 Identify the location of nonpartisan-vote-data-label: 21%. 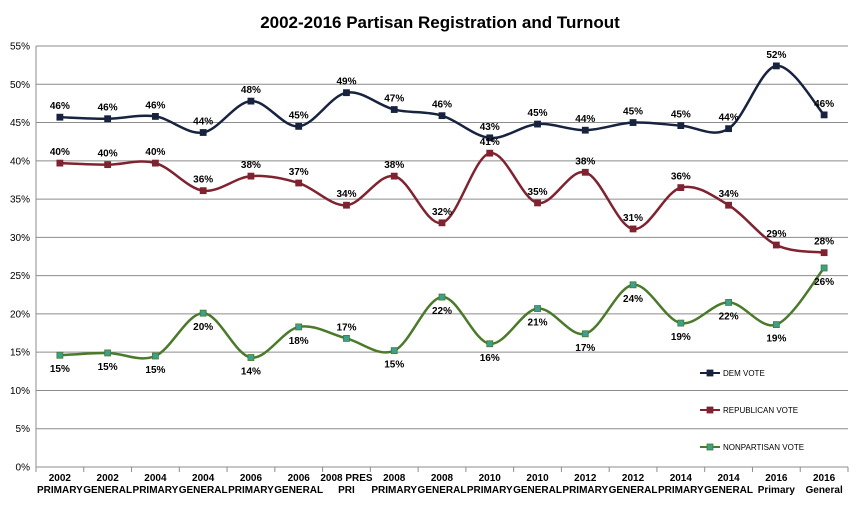
(538, 323).